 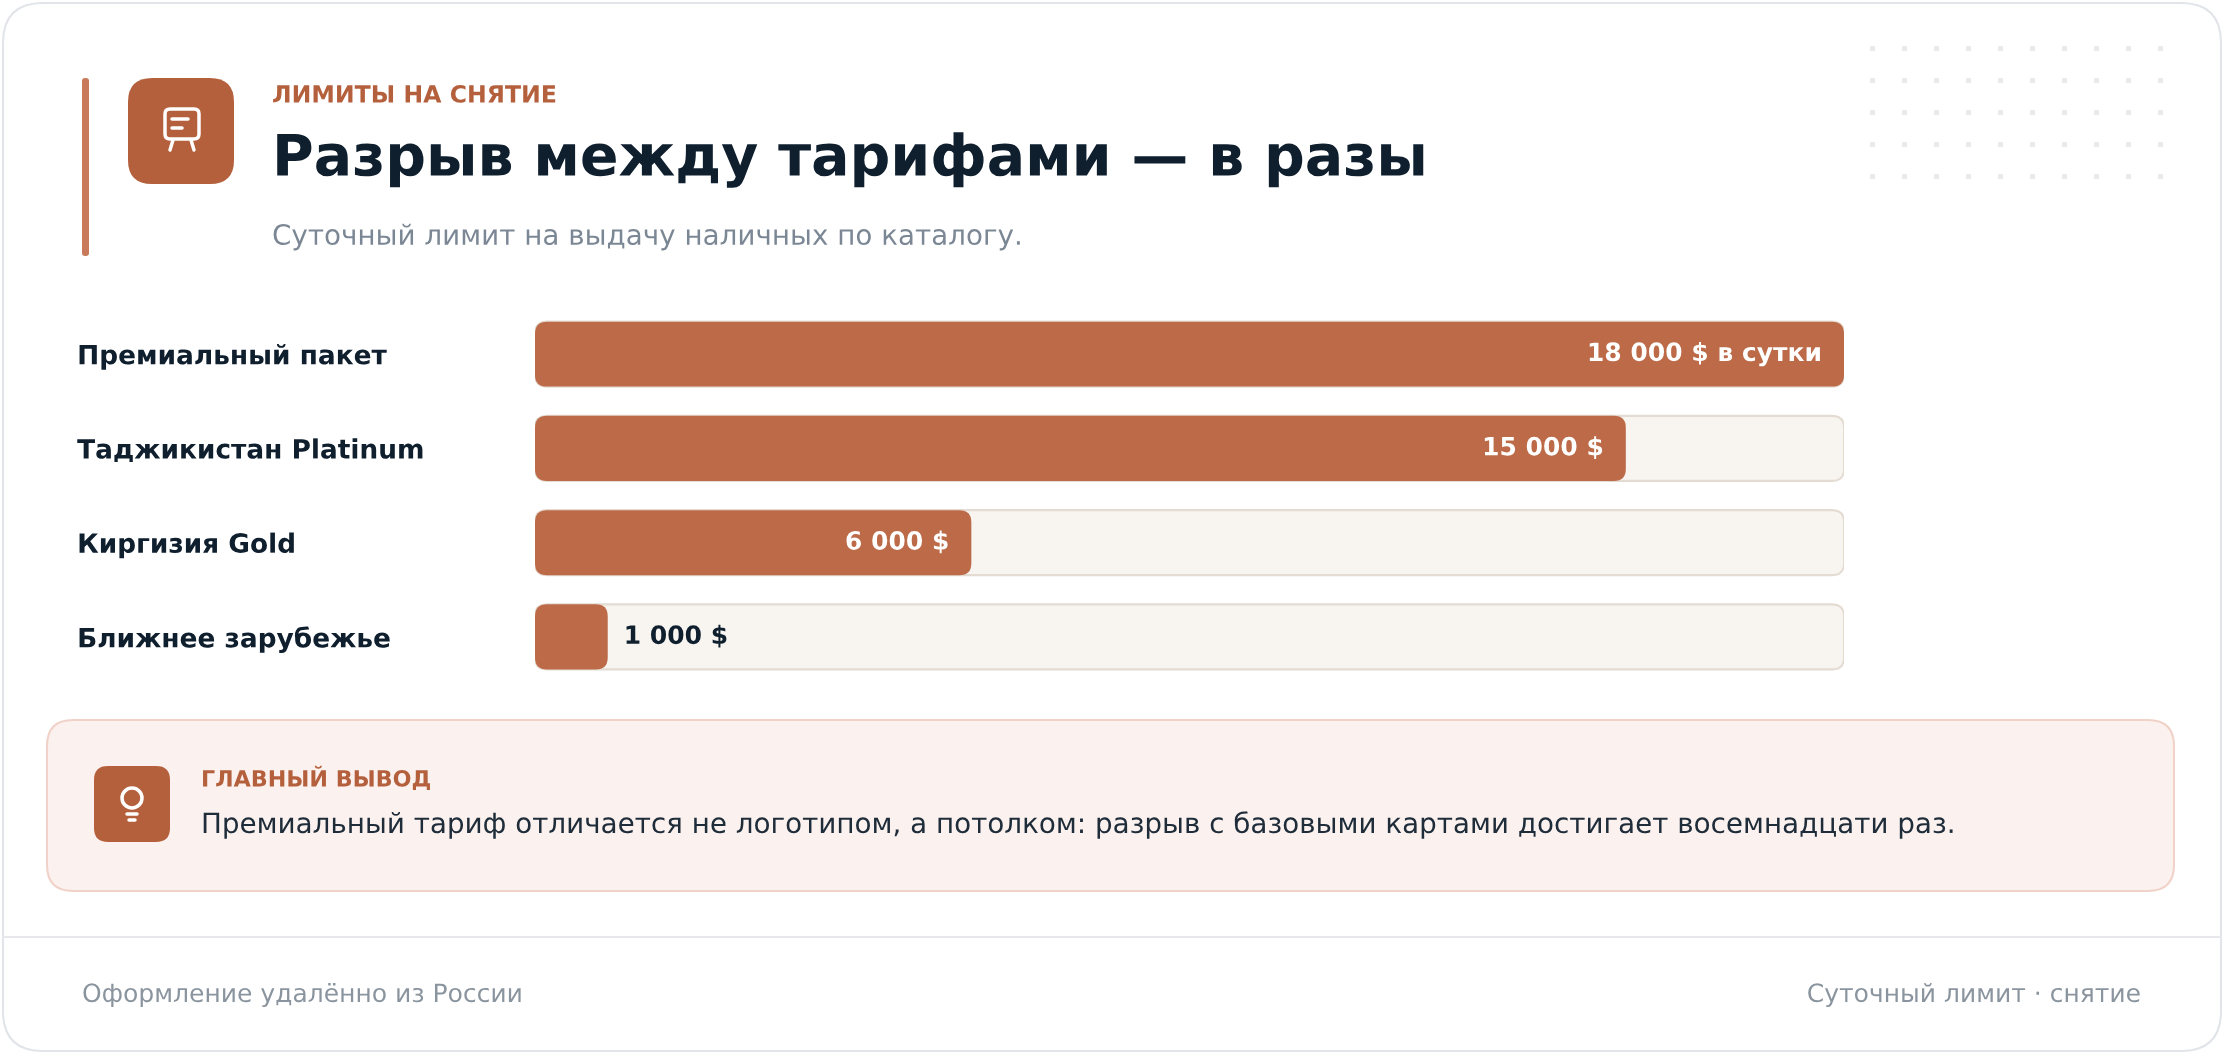 What do you see at coordinates (234, 640) in the screenshot?
I see `y-tick-label: Ближнее зарубежье` at bounding box center [234, 640].